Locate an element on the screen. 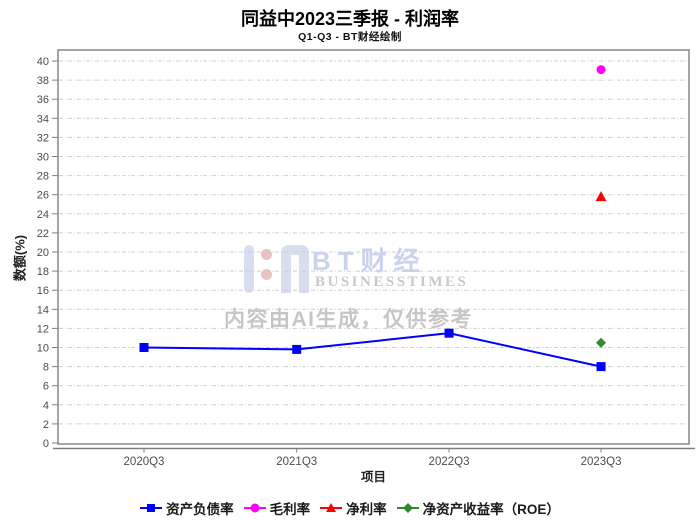 The height and width of the screenshot is (524, 700). y-tick-label: 40 is located at coordinates (43, 62).